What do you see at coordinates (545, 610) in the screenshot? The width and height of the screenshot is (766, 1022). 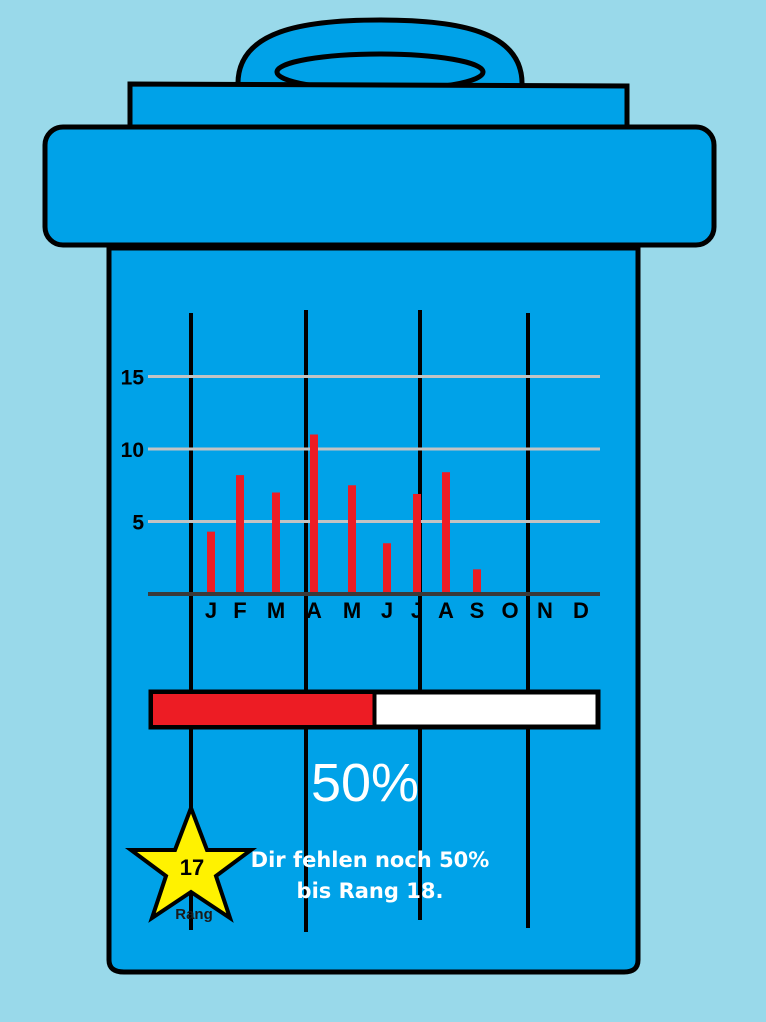 I see `x-tick-label: N` at bounding box center [545, 610].